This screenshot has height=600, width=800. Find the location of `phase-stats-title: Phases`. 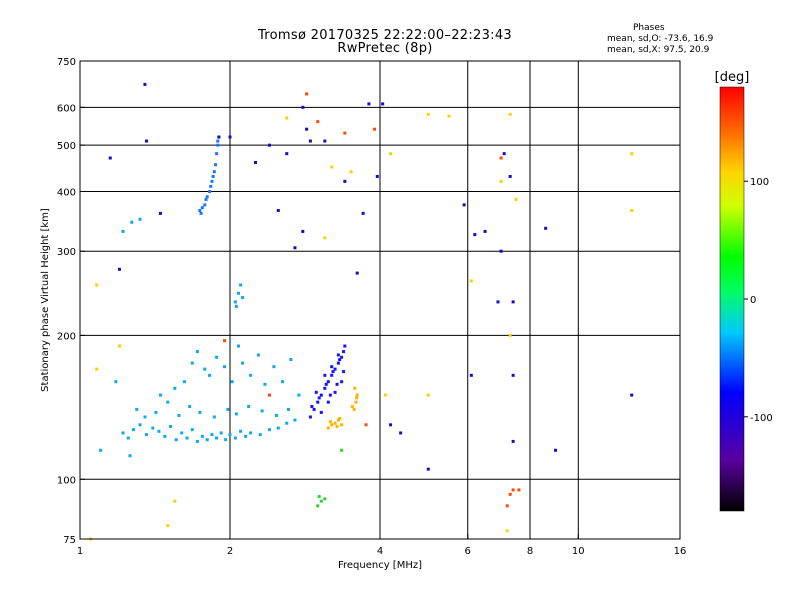

phase-stats-title: Phases is located at coordinates (649, 28).